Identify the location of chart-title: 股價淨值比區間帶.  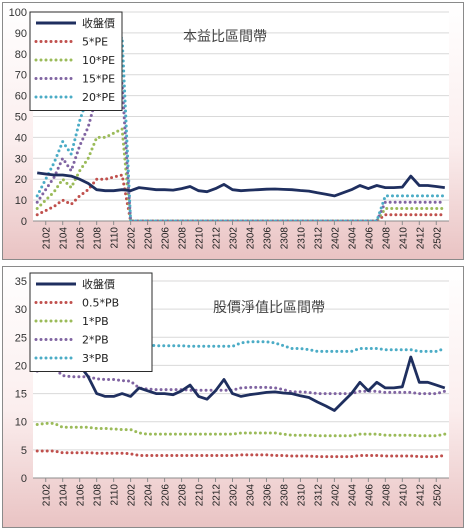
(269, 307).